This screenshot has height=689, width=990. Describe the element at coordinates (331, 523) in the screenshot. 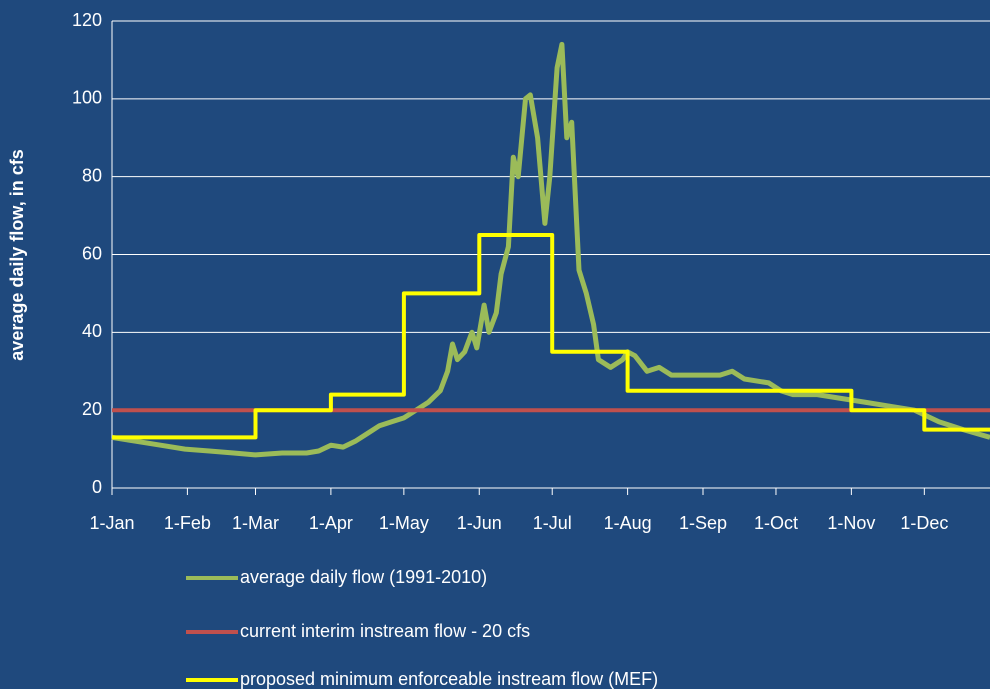

I see `x-tick-label: 1-Apr` at that location.